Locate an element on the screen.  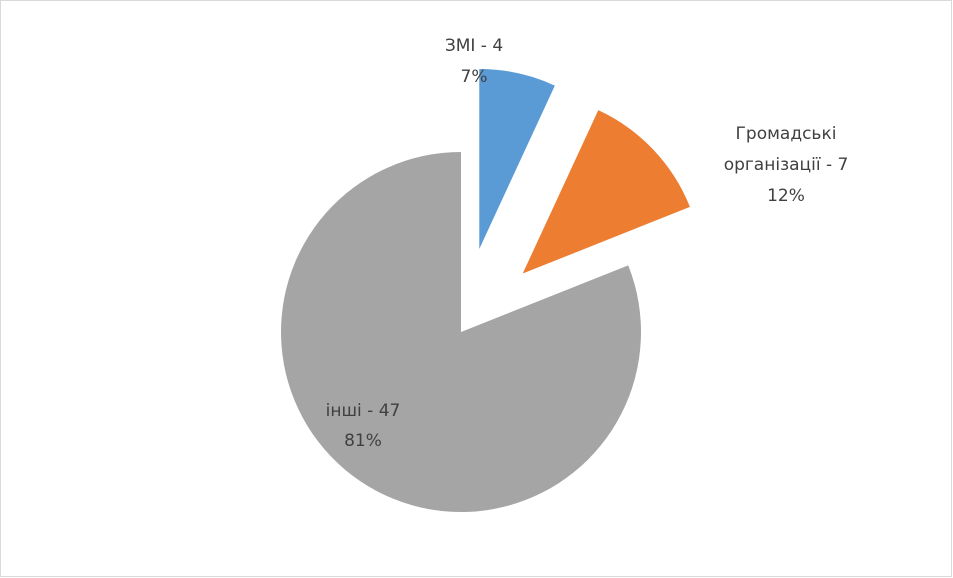
data-label: 12% is located at coordinates (786, 196).